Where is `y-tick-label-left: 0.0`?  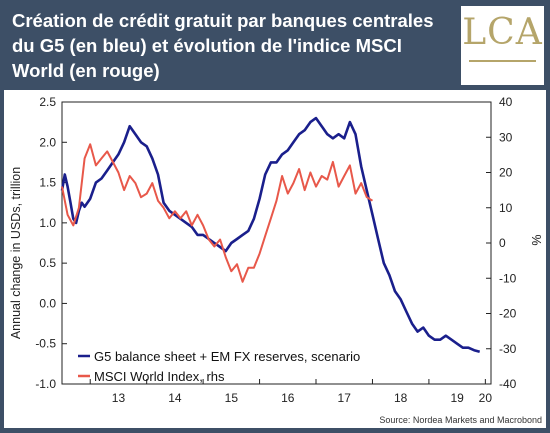 y-tick-label-left: 0.0 is located at coordinates (47, 303).